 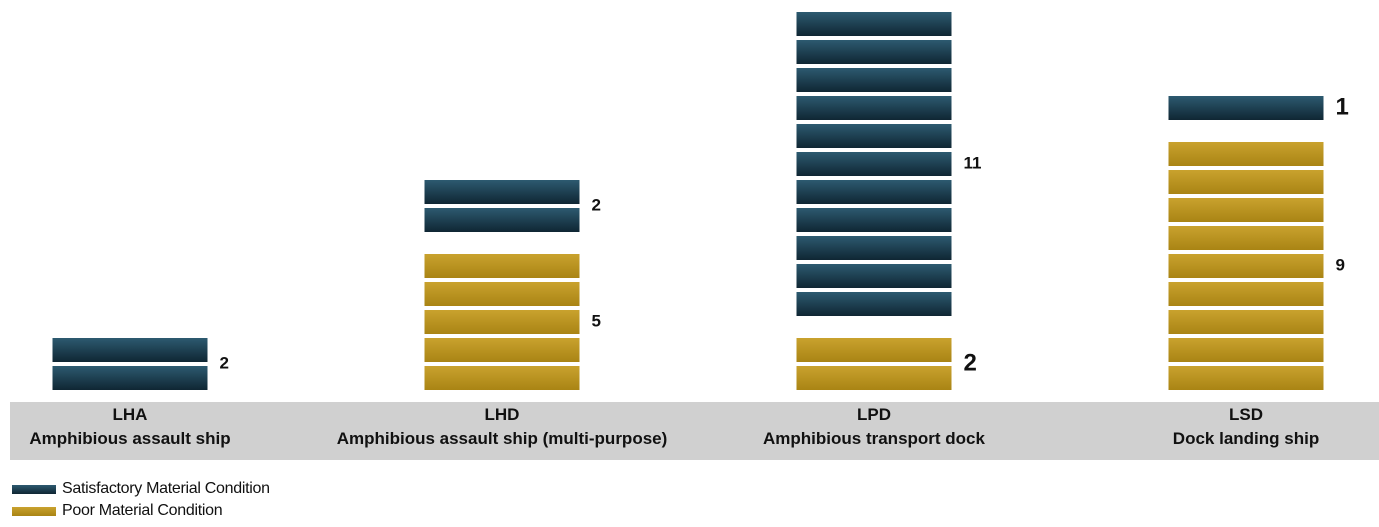 What do you see at coordinates (596, 204) in the screenshot?
I see `data-label-satisfactory-lhd: 2` at bounding box center [596, 204].